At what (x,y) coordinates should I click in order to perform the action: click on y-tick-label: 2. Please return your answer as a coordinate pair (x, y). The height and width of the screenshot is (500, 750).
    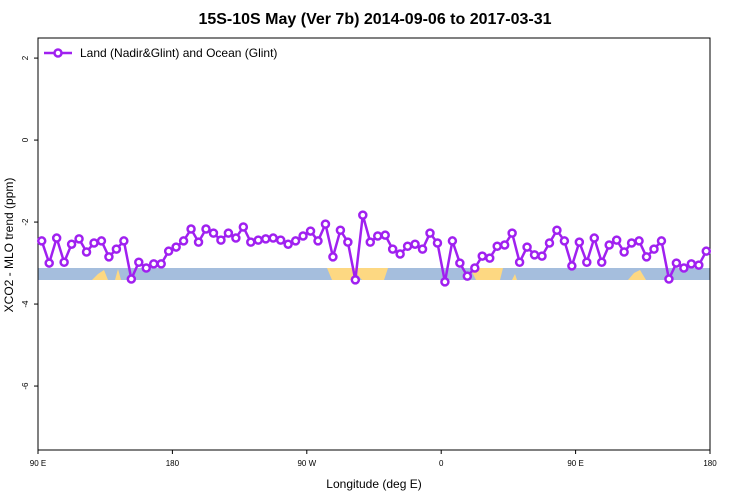
    Looking at the image, I should click on (25, 57).